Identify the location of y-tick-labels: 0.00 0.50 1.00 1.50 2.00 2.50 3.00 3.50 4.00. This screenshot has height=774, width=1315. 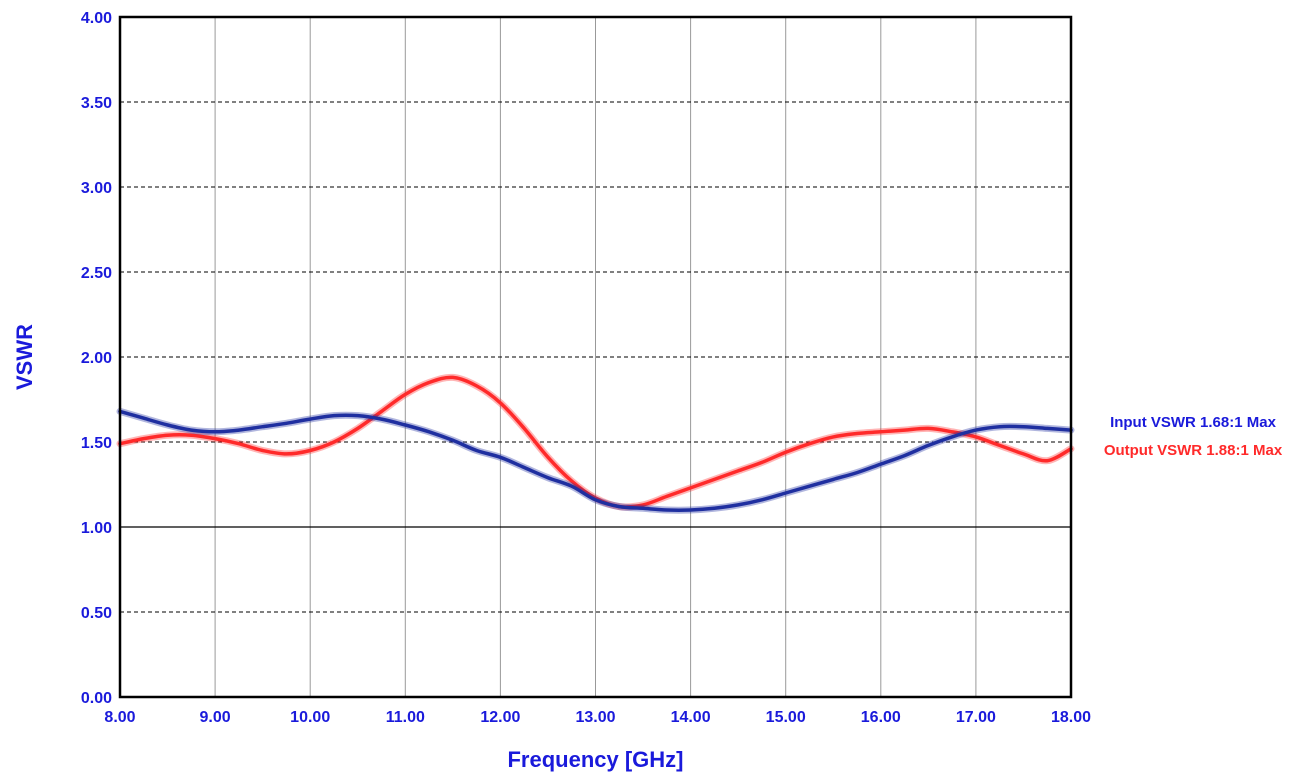
(96, 358).